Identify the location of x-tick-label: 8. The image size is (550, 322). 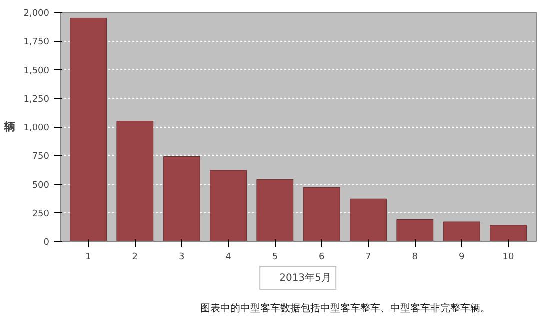
(415, 257).